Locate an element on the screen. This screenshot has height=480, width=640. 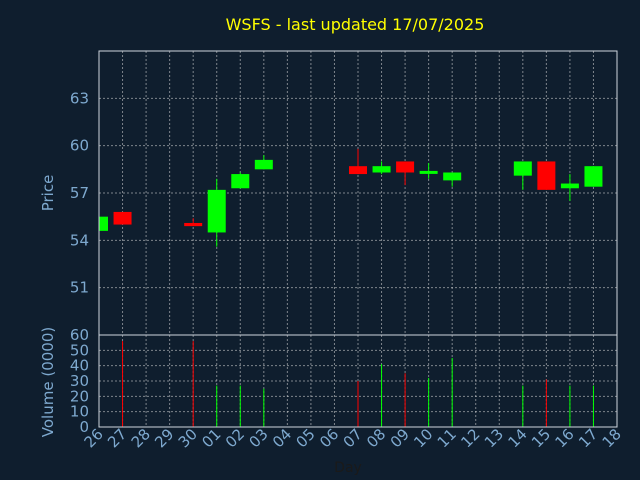
day-tick-label: 27 is located at coordinates (117, 438).